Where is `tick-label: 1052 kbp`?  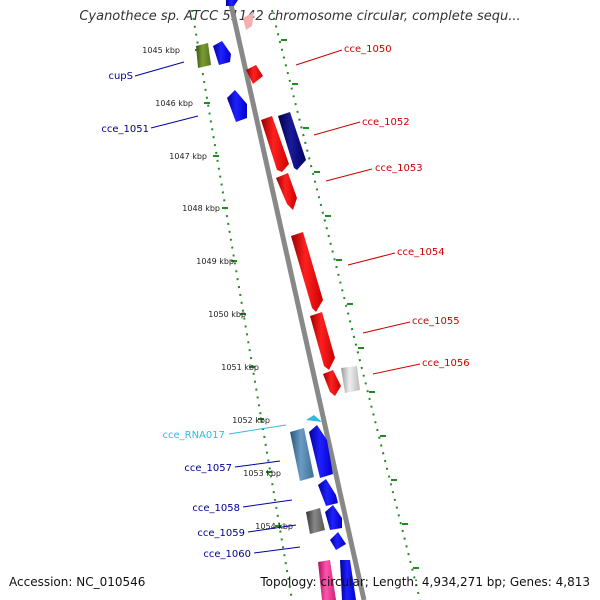 tick-label: 1052 kbp is located at coordinates (251, 420).